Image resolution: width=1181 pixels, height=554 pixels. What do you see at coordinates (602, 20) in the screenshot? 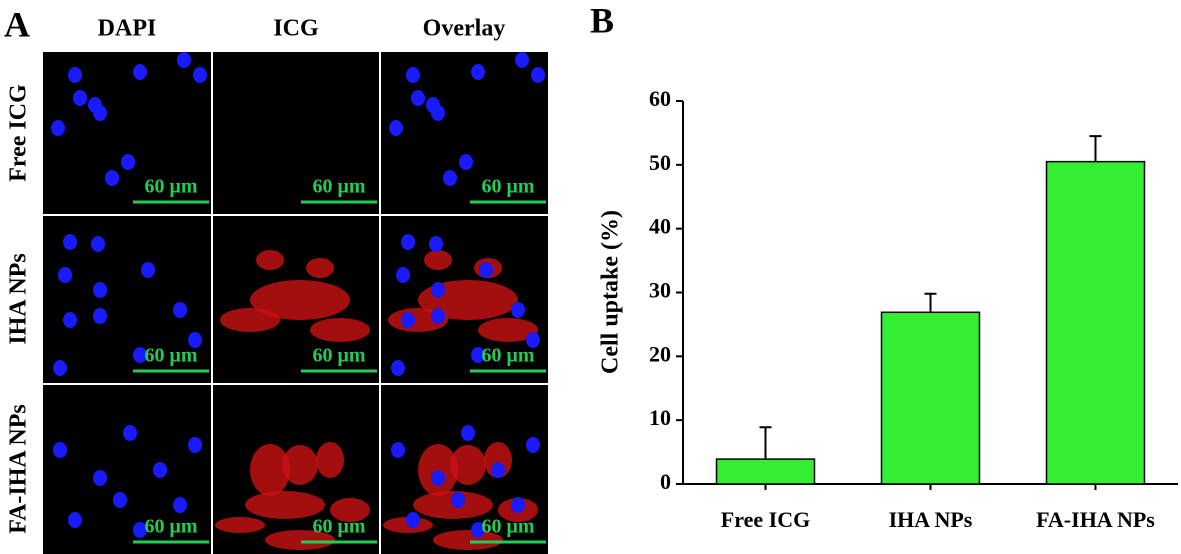
I see `panel-label: B` at bounding box center [602, 20].